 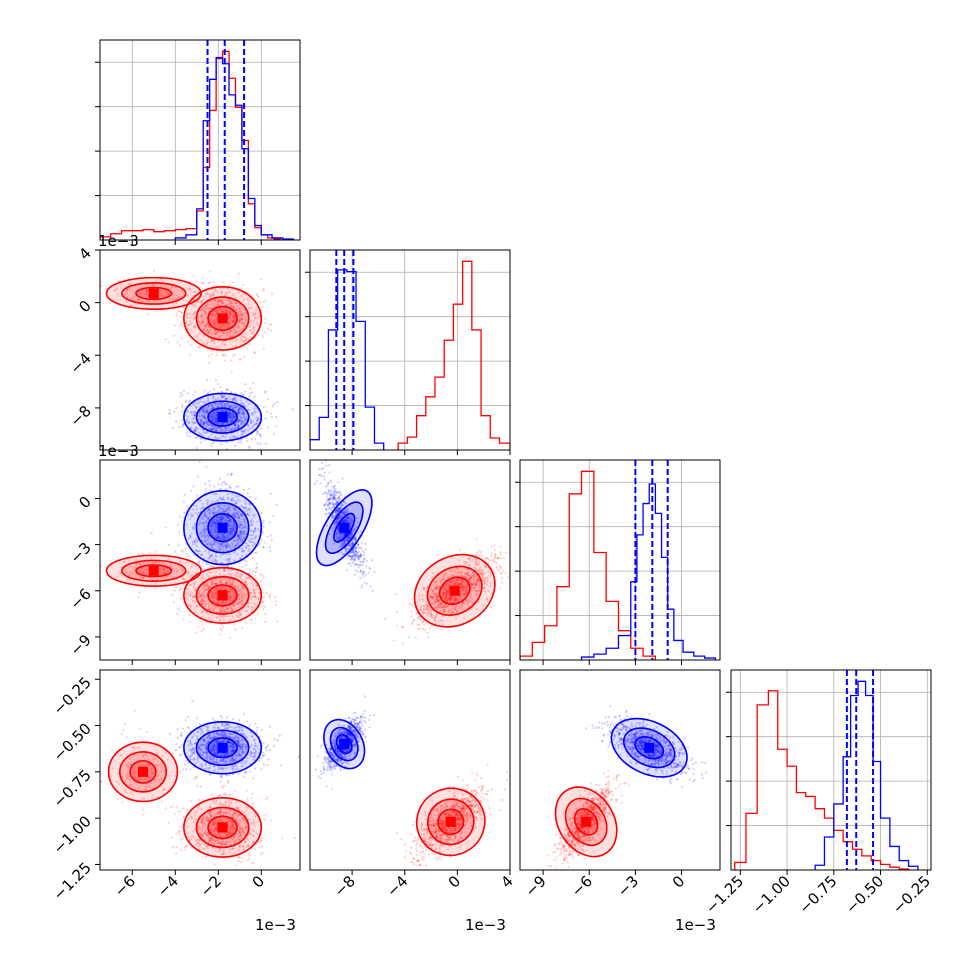 What do you see at coordinates (410, 350) in the screenshot?
I see `plot-area` at bounding box center [410, 350].